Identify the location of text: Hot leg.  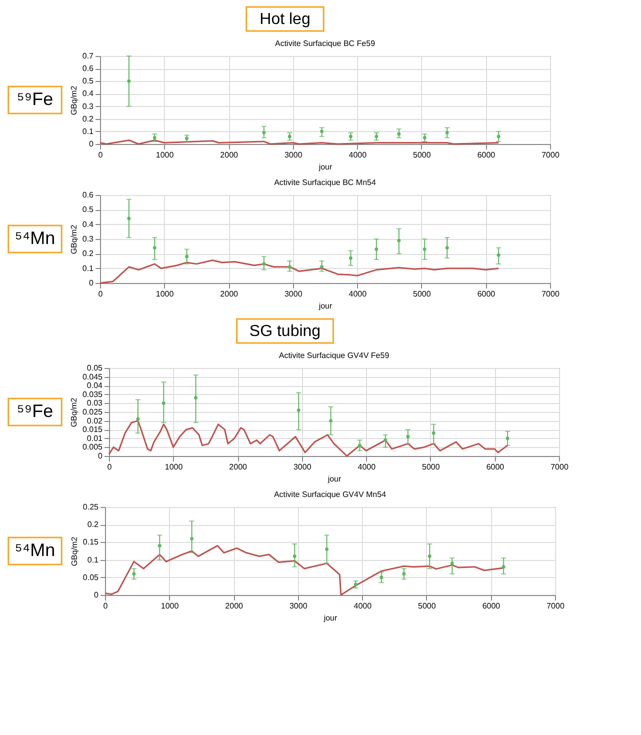
(285, 19).